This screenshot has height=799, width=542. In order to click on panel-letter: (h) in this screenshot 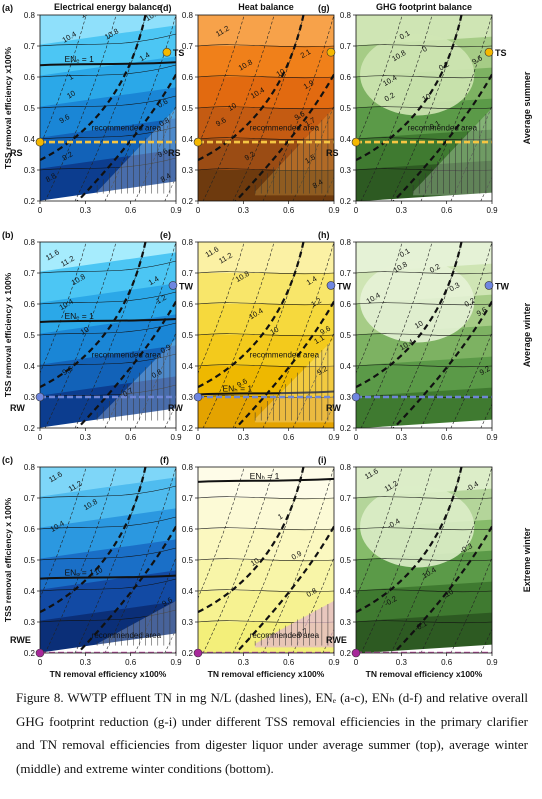, I will do `click(324, 235)`.